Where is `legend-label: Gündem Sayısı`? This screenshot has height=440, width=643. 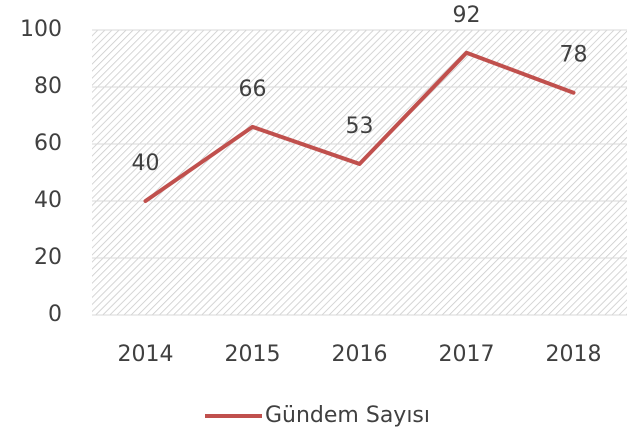 legend-label: Gündem Sayısı is located at coordinates (347, 415).